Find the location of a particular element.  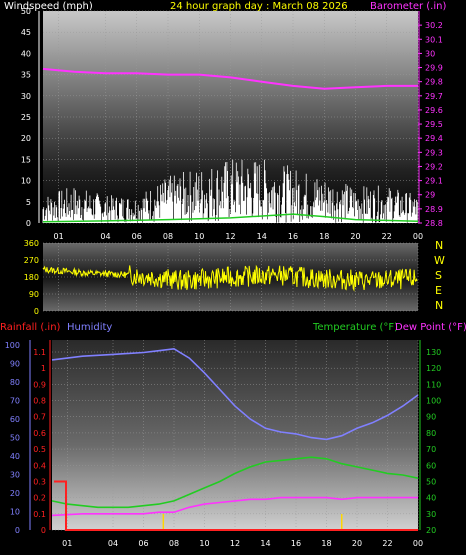

temp-ytick-0: 20 is located at coordinates (431, 530).